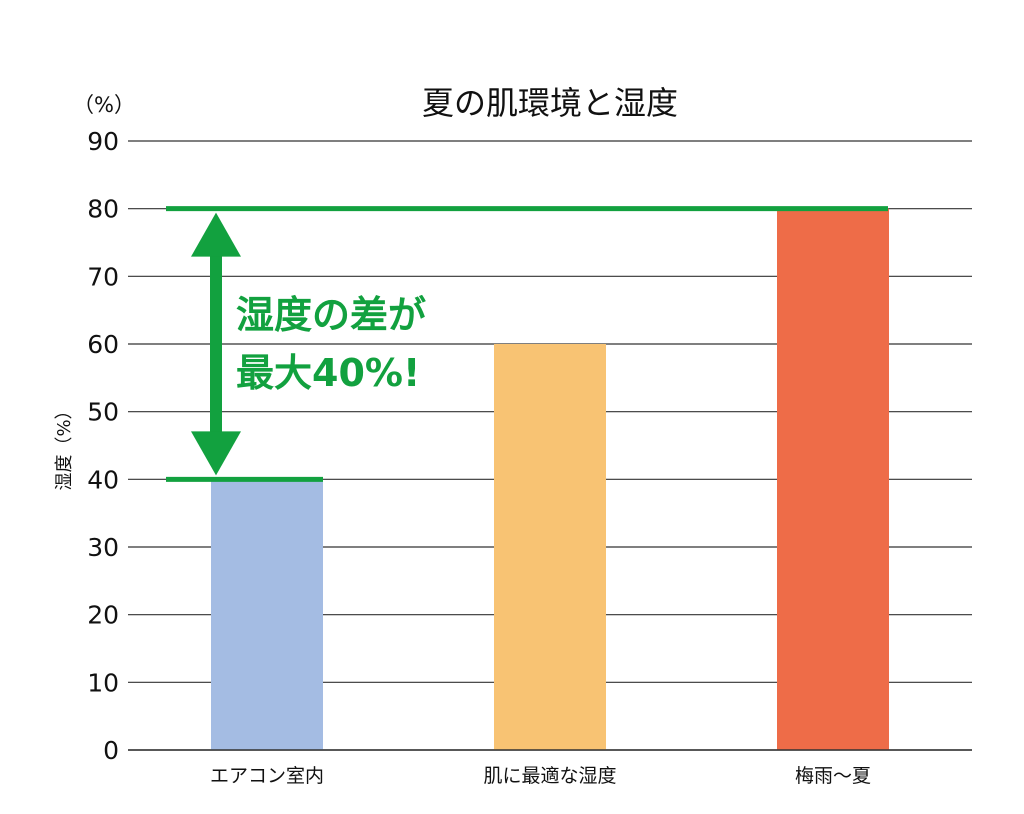  Describe the element at coordinates (103, 615) in the screenshot. I see `y-tick-label: 20` at that location.